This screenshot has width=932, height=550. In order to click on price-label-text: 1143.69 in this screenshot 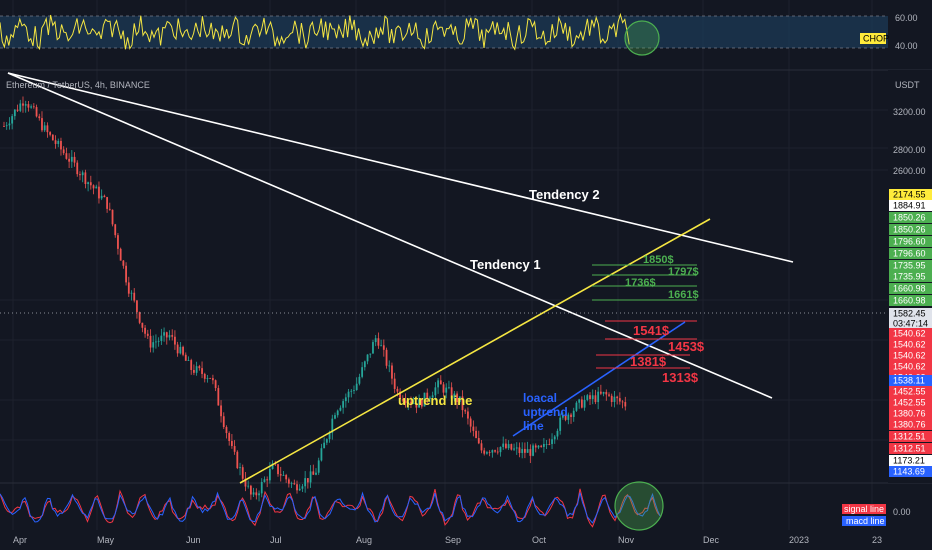, I will do `click(909, 472)`.